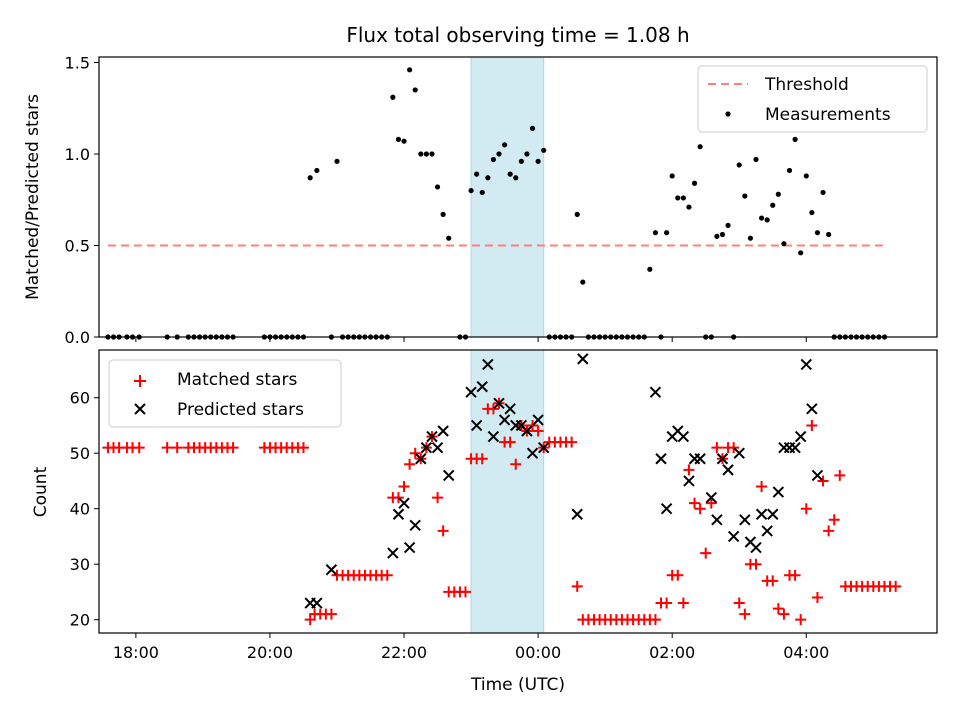 This screenshot has height=720, width=960. Describe the element at coordinates (270, 652) in the screenshot. I see `x-tick-label: 20:00` at that location.